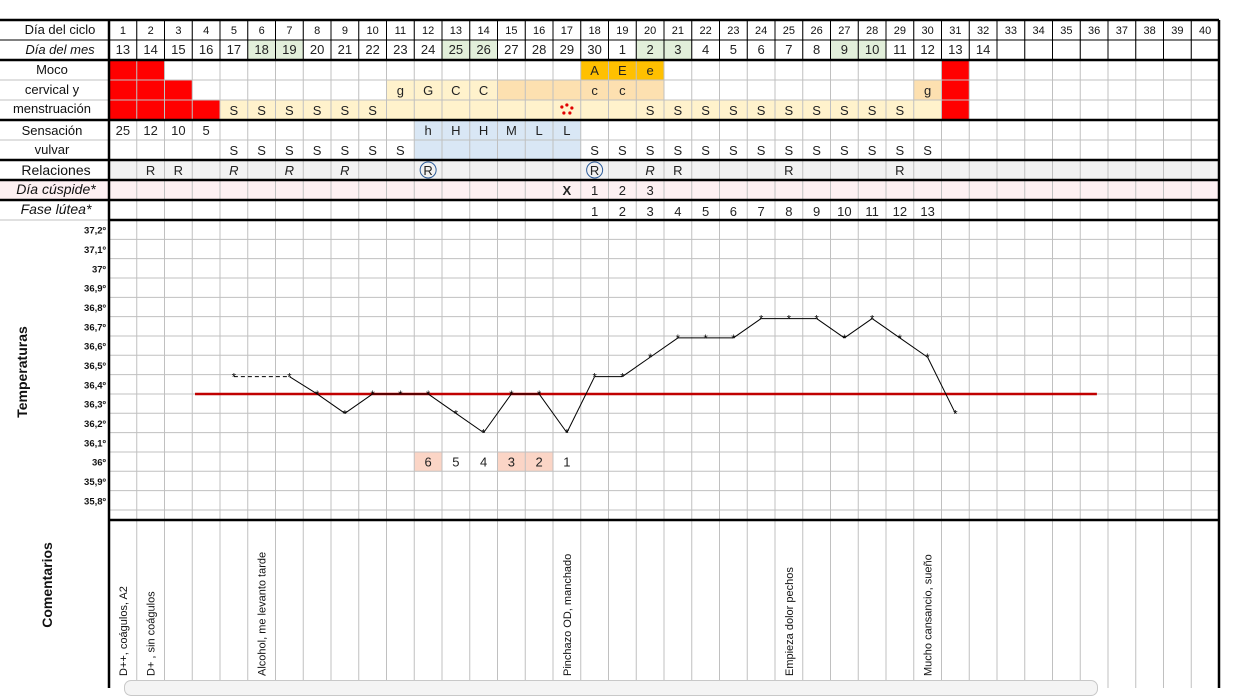 This screenshot has width=1255, height=696. What do you see at coordinates (511, 49) in the screenshot?
I see `month-day: 27` at bounding box center [511, 49].